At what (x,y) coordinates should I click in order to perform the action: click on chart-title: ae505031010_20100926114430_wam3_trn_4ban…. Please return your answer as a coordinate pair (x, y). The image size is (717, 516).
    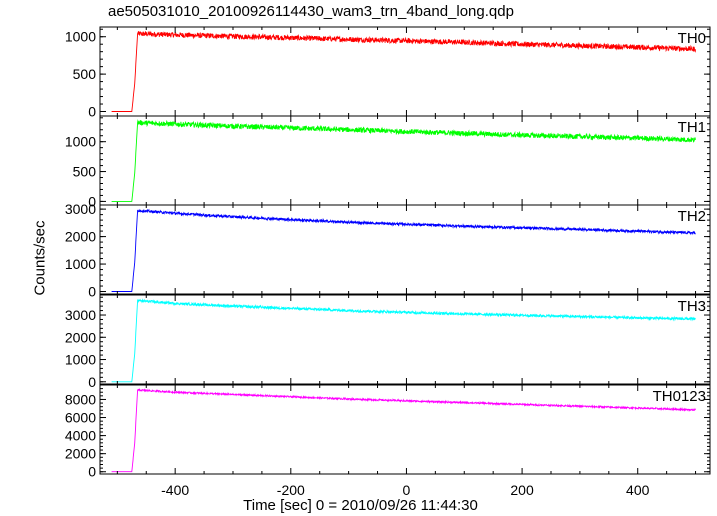
    Looking at the image, I should click on (311, 11).